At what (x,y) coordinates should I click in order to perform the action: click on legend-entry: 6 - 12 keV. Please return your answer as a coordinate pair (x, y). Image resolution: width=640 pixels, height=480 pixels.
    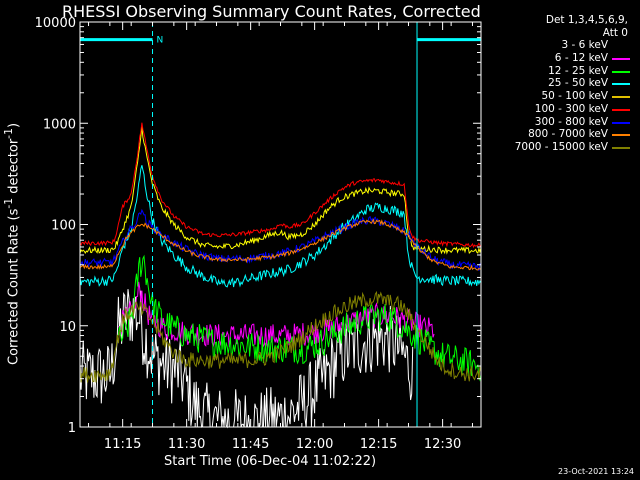
    Looking at the image, I should click on (560, 58).